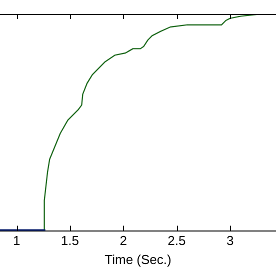 The width and height of the screenshot is (276, 276). Describe the element at coordinates (16, 240) in the screenshot. I see `x-tick-label: 1` at that location.